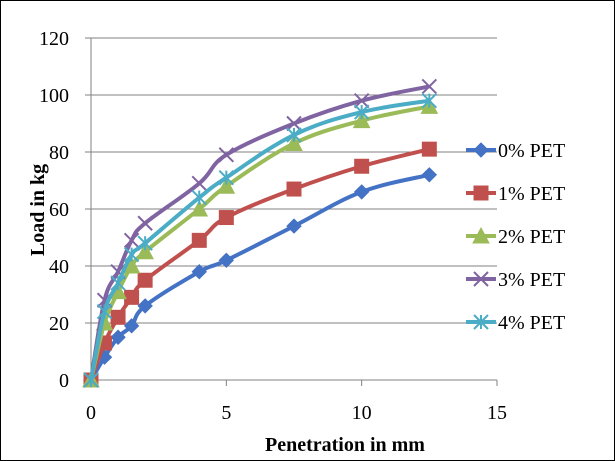 The image size is (615, 461). Describe the element at coordinates (64, 381) in the screenshot. I see `y-tick-label-0: 0` at that location.